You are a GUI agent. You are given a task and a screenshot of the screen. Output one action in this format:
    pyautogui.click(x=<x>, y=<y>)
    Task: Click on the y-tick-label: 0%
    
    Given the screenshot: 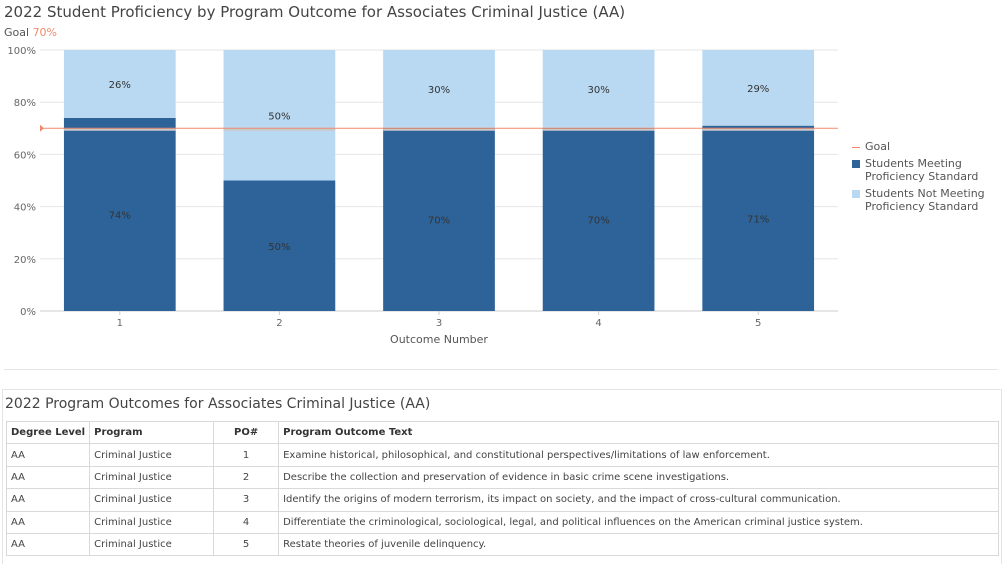 What is the action you would take?
    pyautogui.click(x=28, y=312)
    